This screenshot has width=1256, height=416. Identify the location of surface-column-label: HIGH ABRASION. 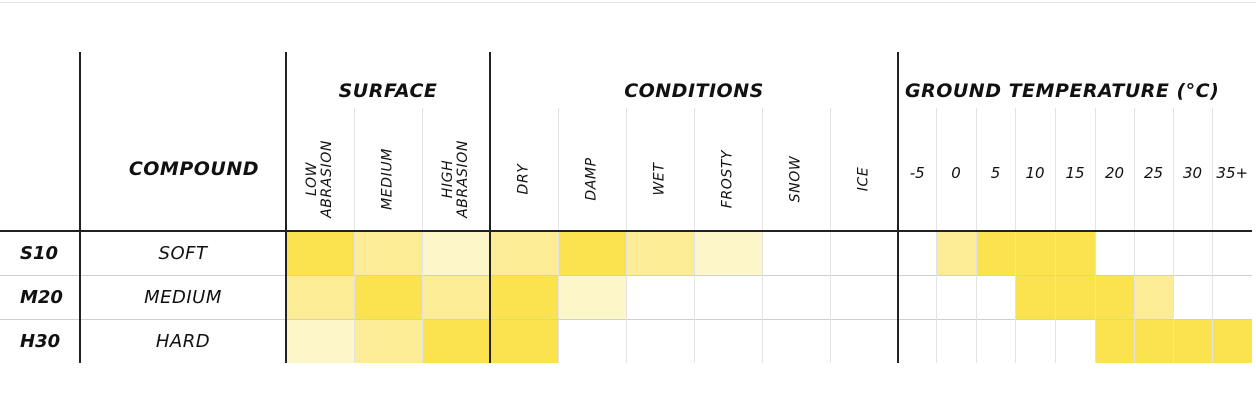
(455, 178).